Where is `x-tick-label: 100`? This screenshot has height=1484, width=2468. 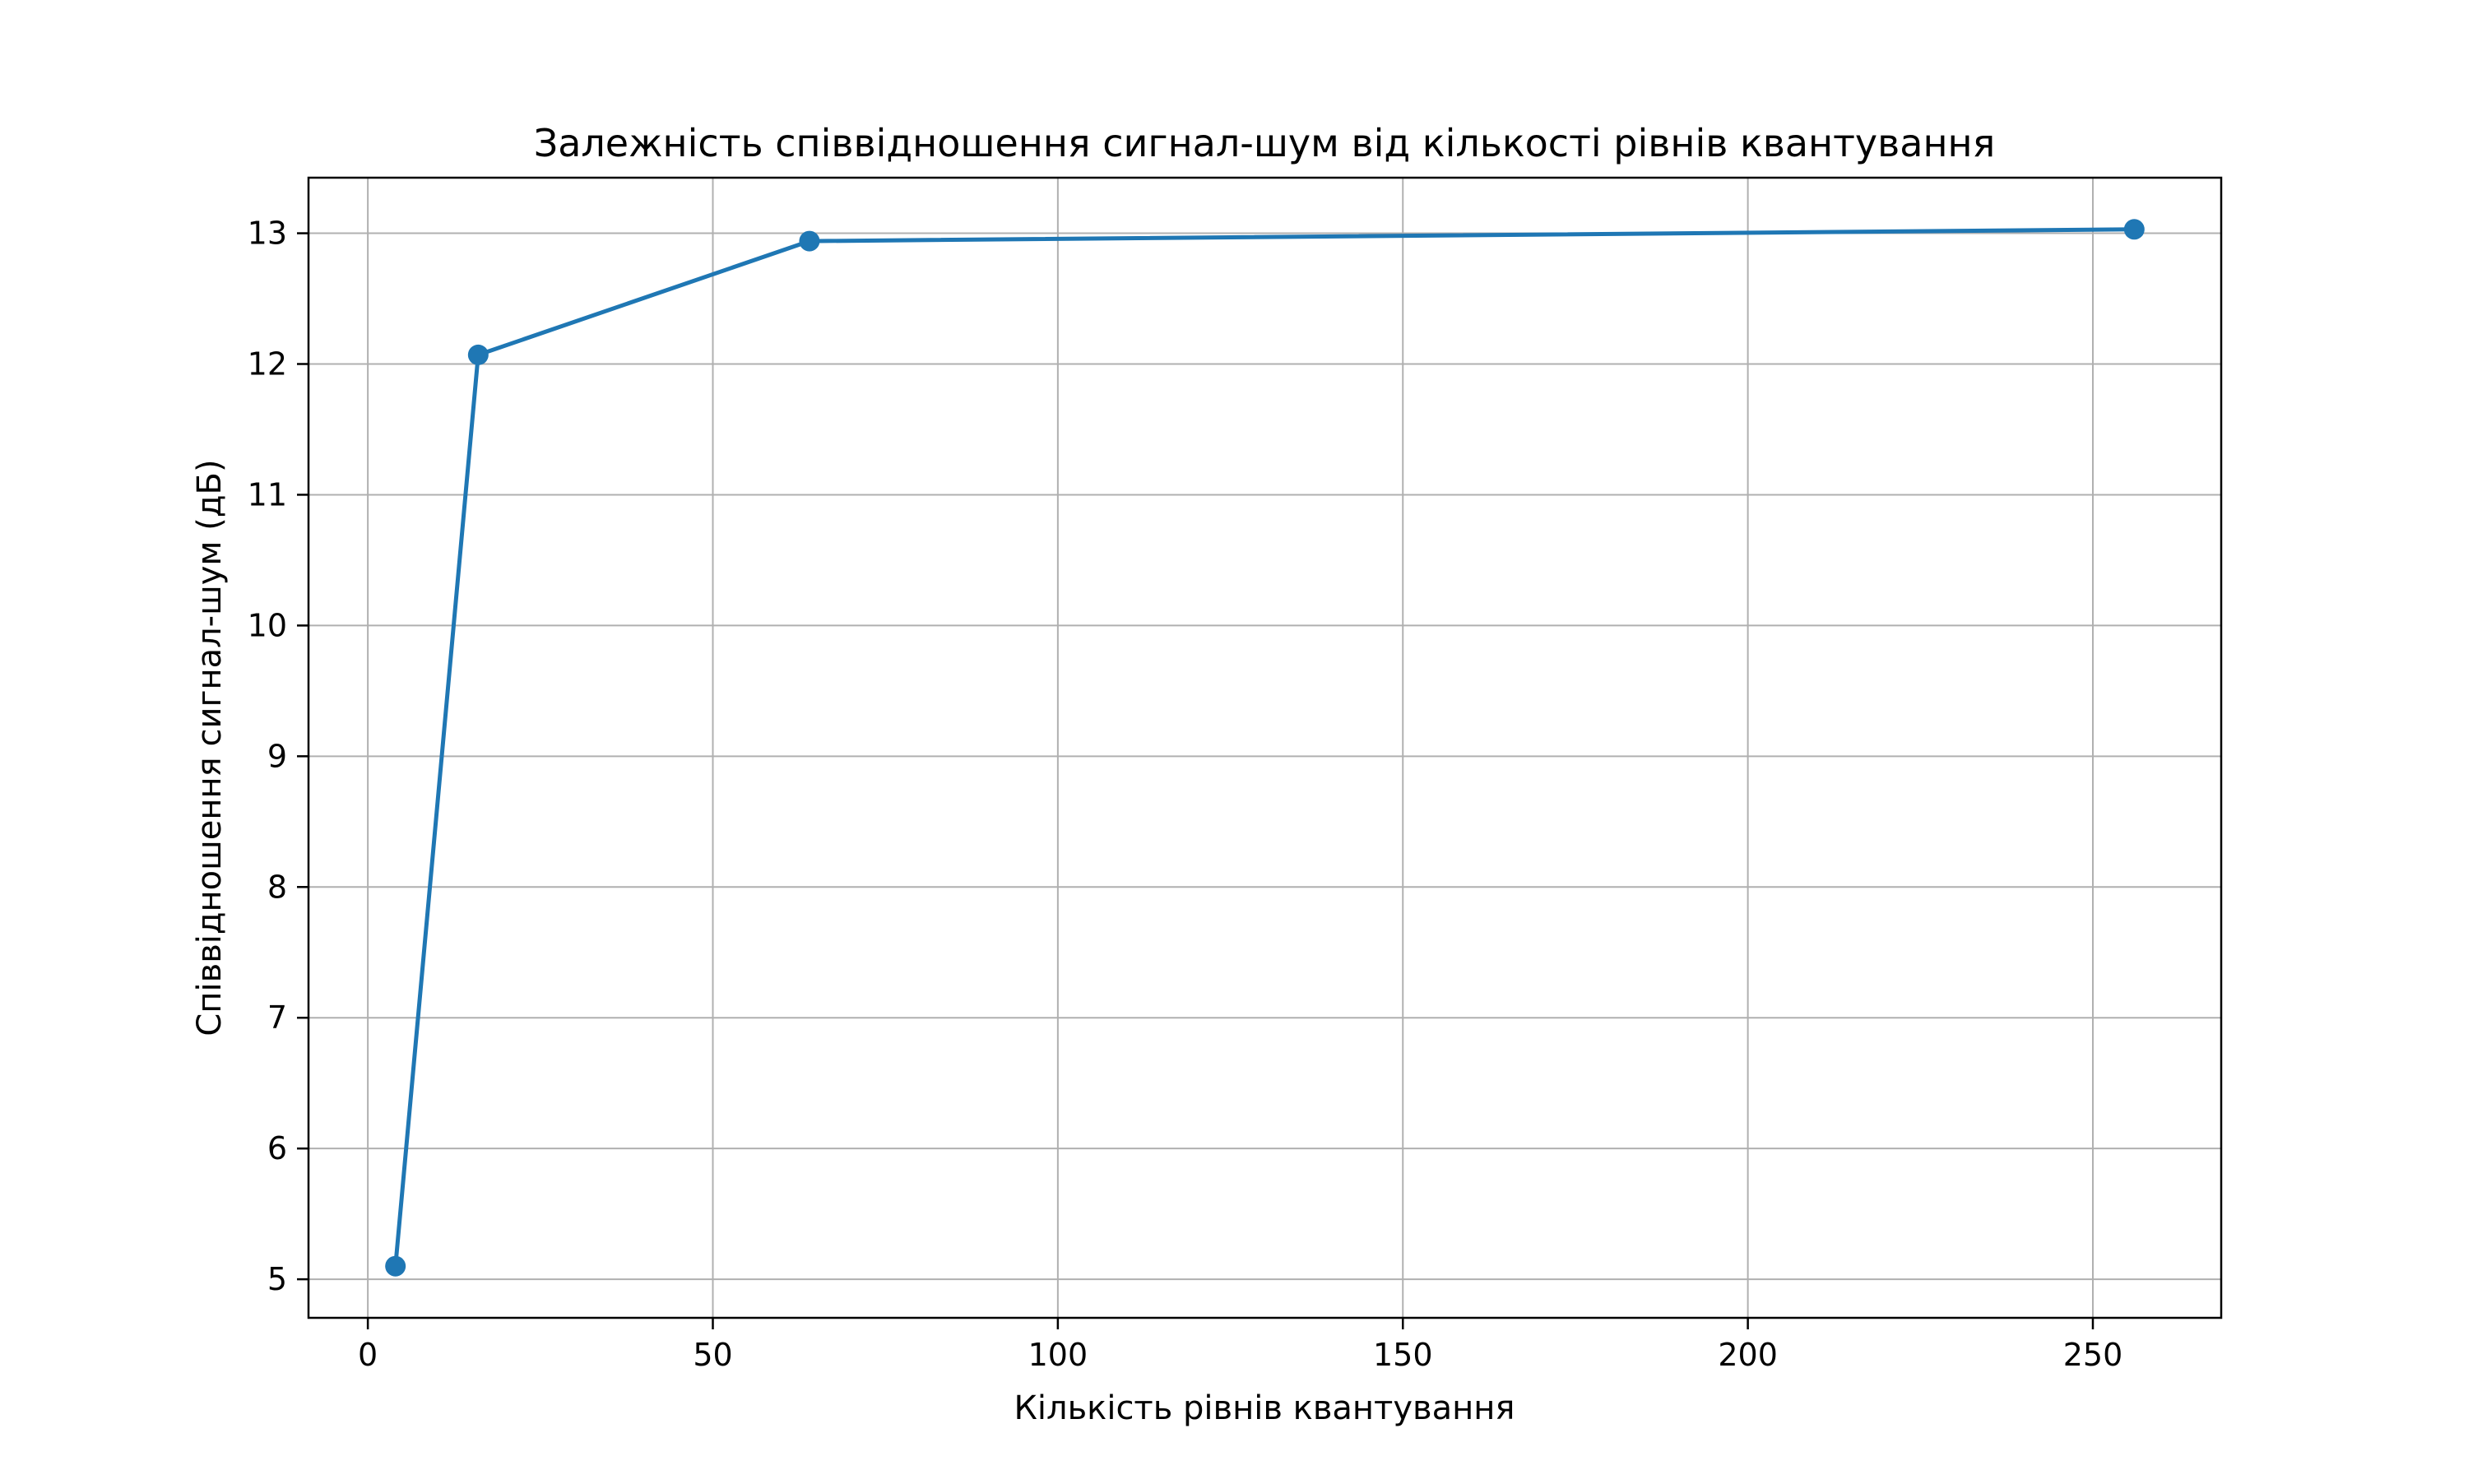 x-tick-label: 100 is located at coordinates (1058, 1355).